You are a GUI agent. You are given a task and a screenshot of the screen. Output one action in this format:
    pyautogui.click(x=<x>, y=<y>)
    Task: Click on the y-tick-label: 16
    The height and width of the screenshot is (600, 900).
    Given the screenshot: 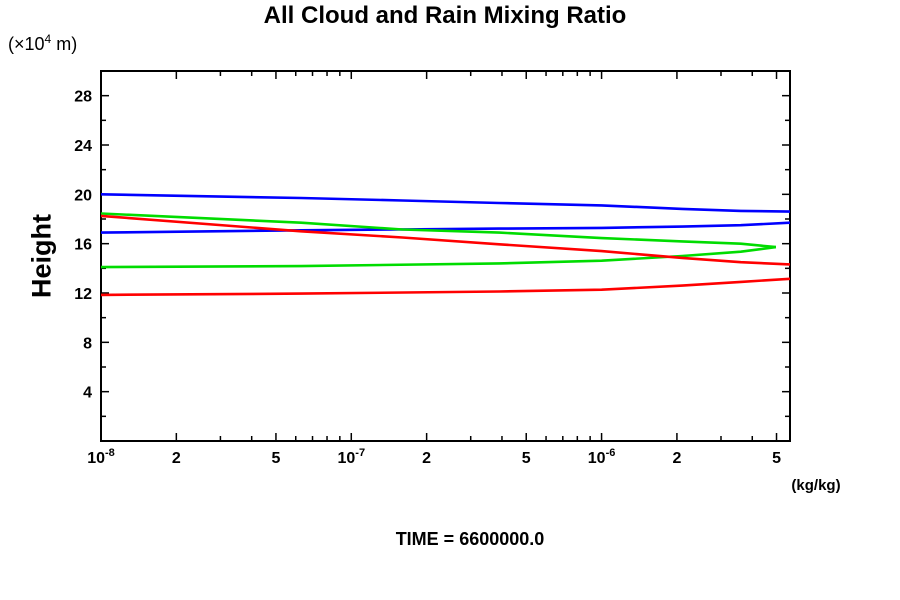 What is the action you would take?
    pyautogui.click(x=83, y=245)
    